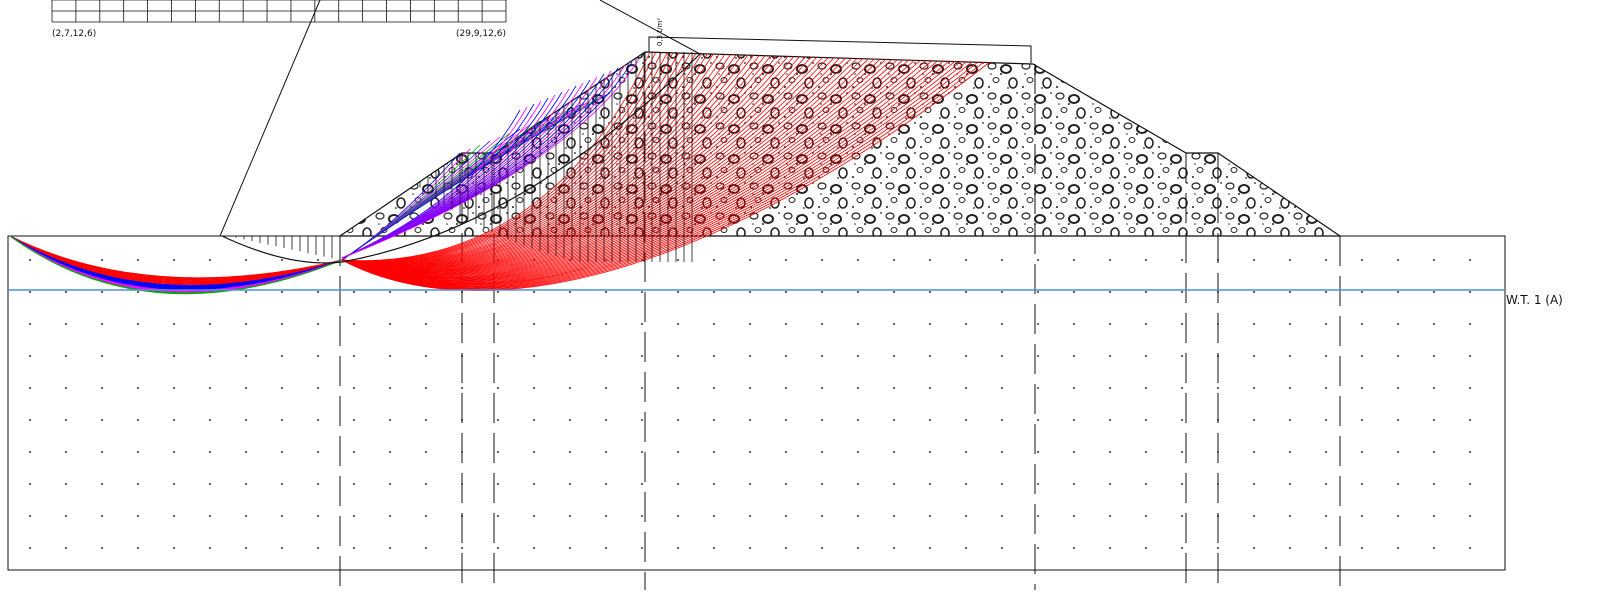 This screenshot has width=1620, height=596. I want to click on grid-label-left: (2,7,12,6), so click(74, 34).